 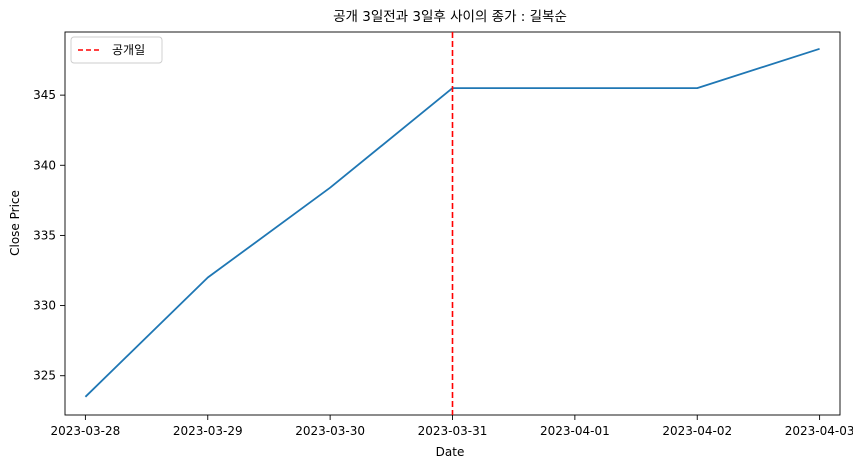 I want to click on x-tick-label: 2023-03-31, so click(x=453, y=431).